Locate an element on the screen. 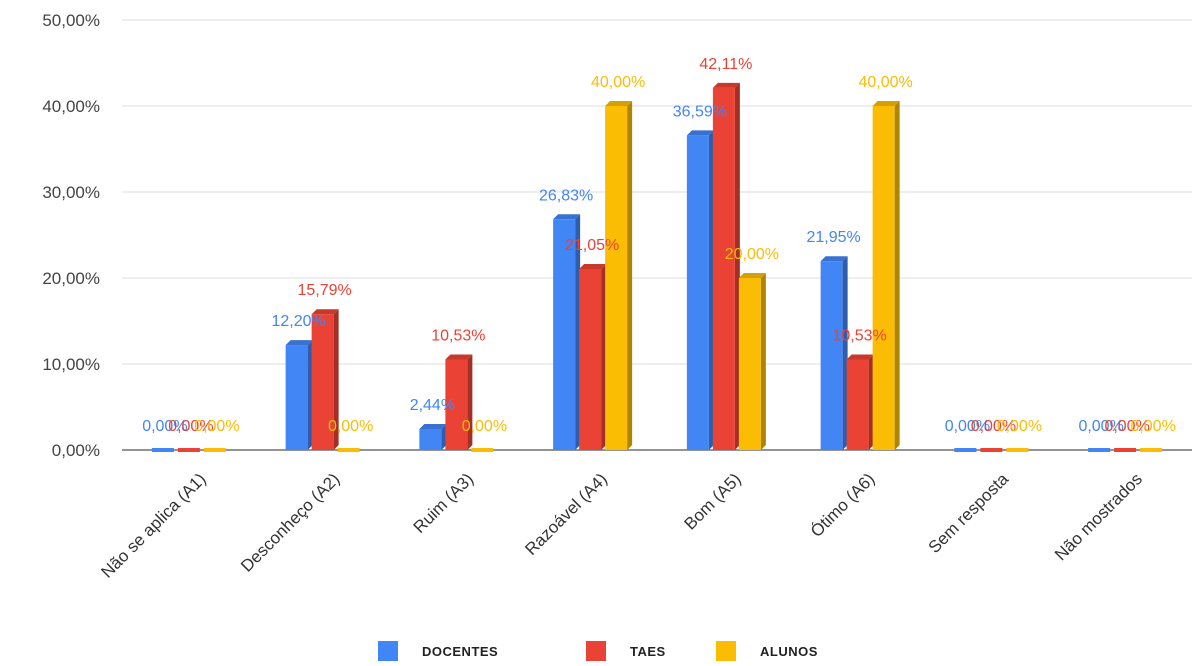 Image resolution: width=1195 pixels, height=666 pixels. y-tick-label: 10,00% is located at coordinates (71, 364).